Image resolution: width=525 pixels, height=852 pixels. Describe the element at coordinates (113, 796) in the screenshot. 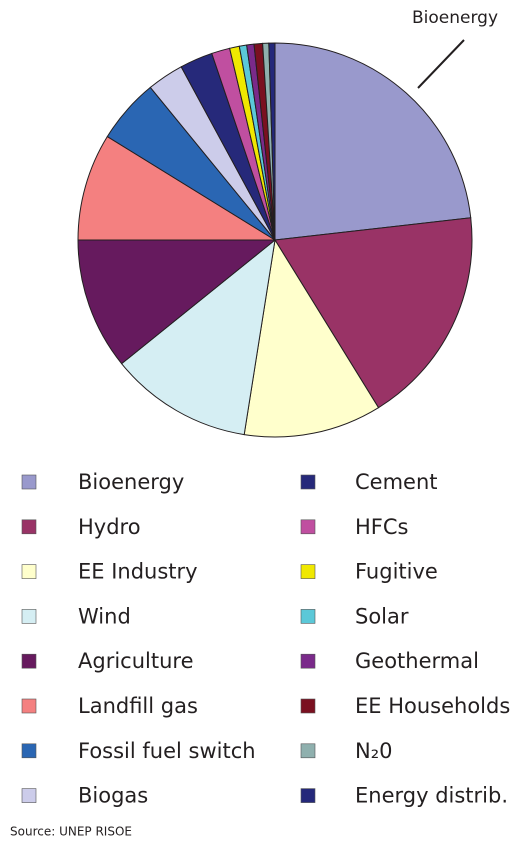

I see `legend-label: Biogas` at that location.